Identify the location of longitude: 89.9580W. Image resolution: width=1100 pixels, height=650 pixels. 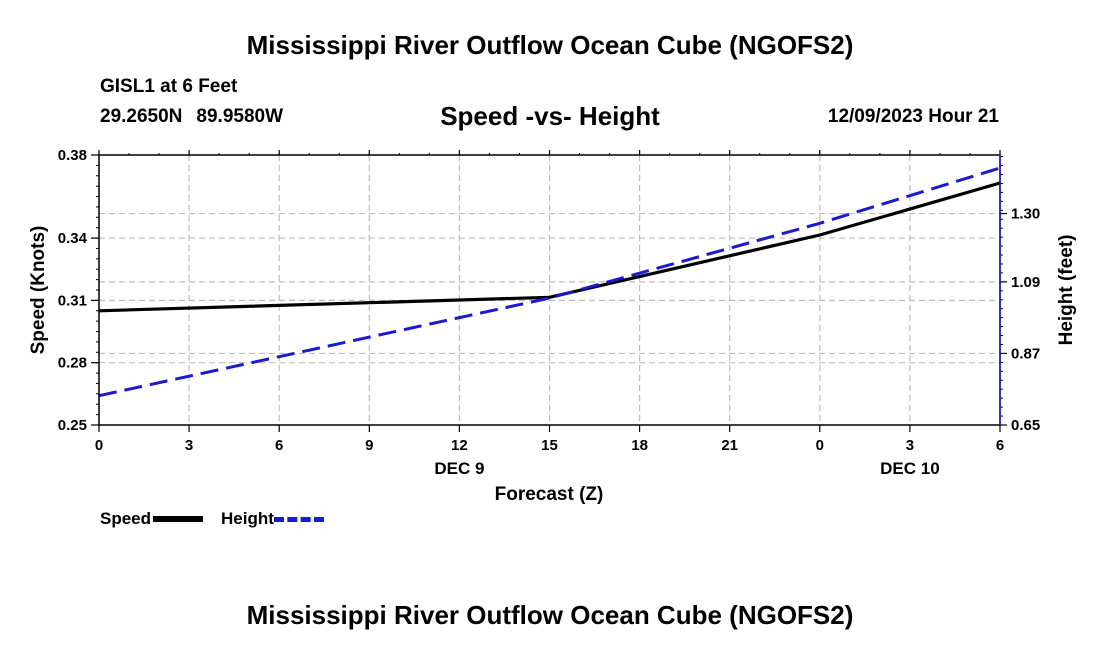
(240, 116).